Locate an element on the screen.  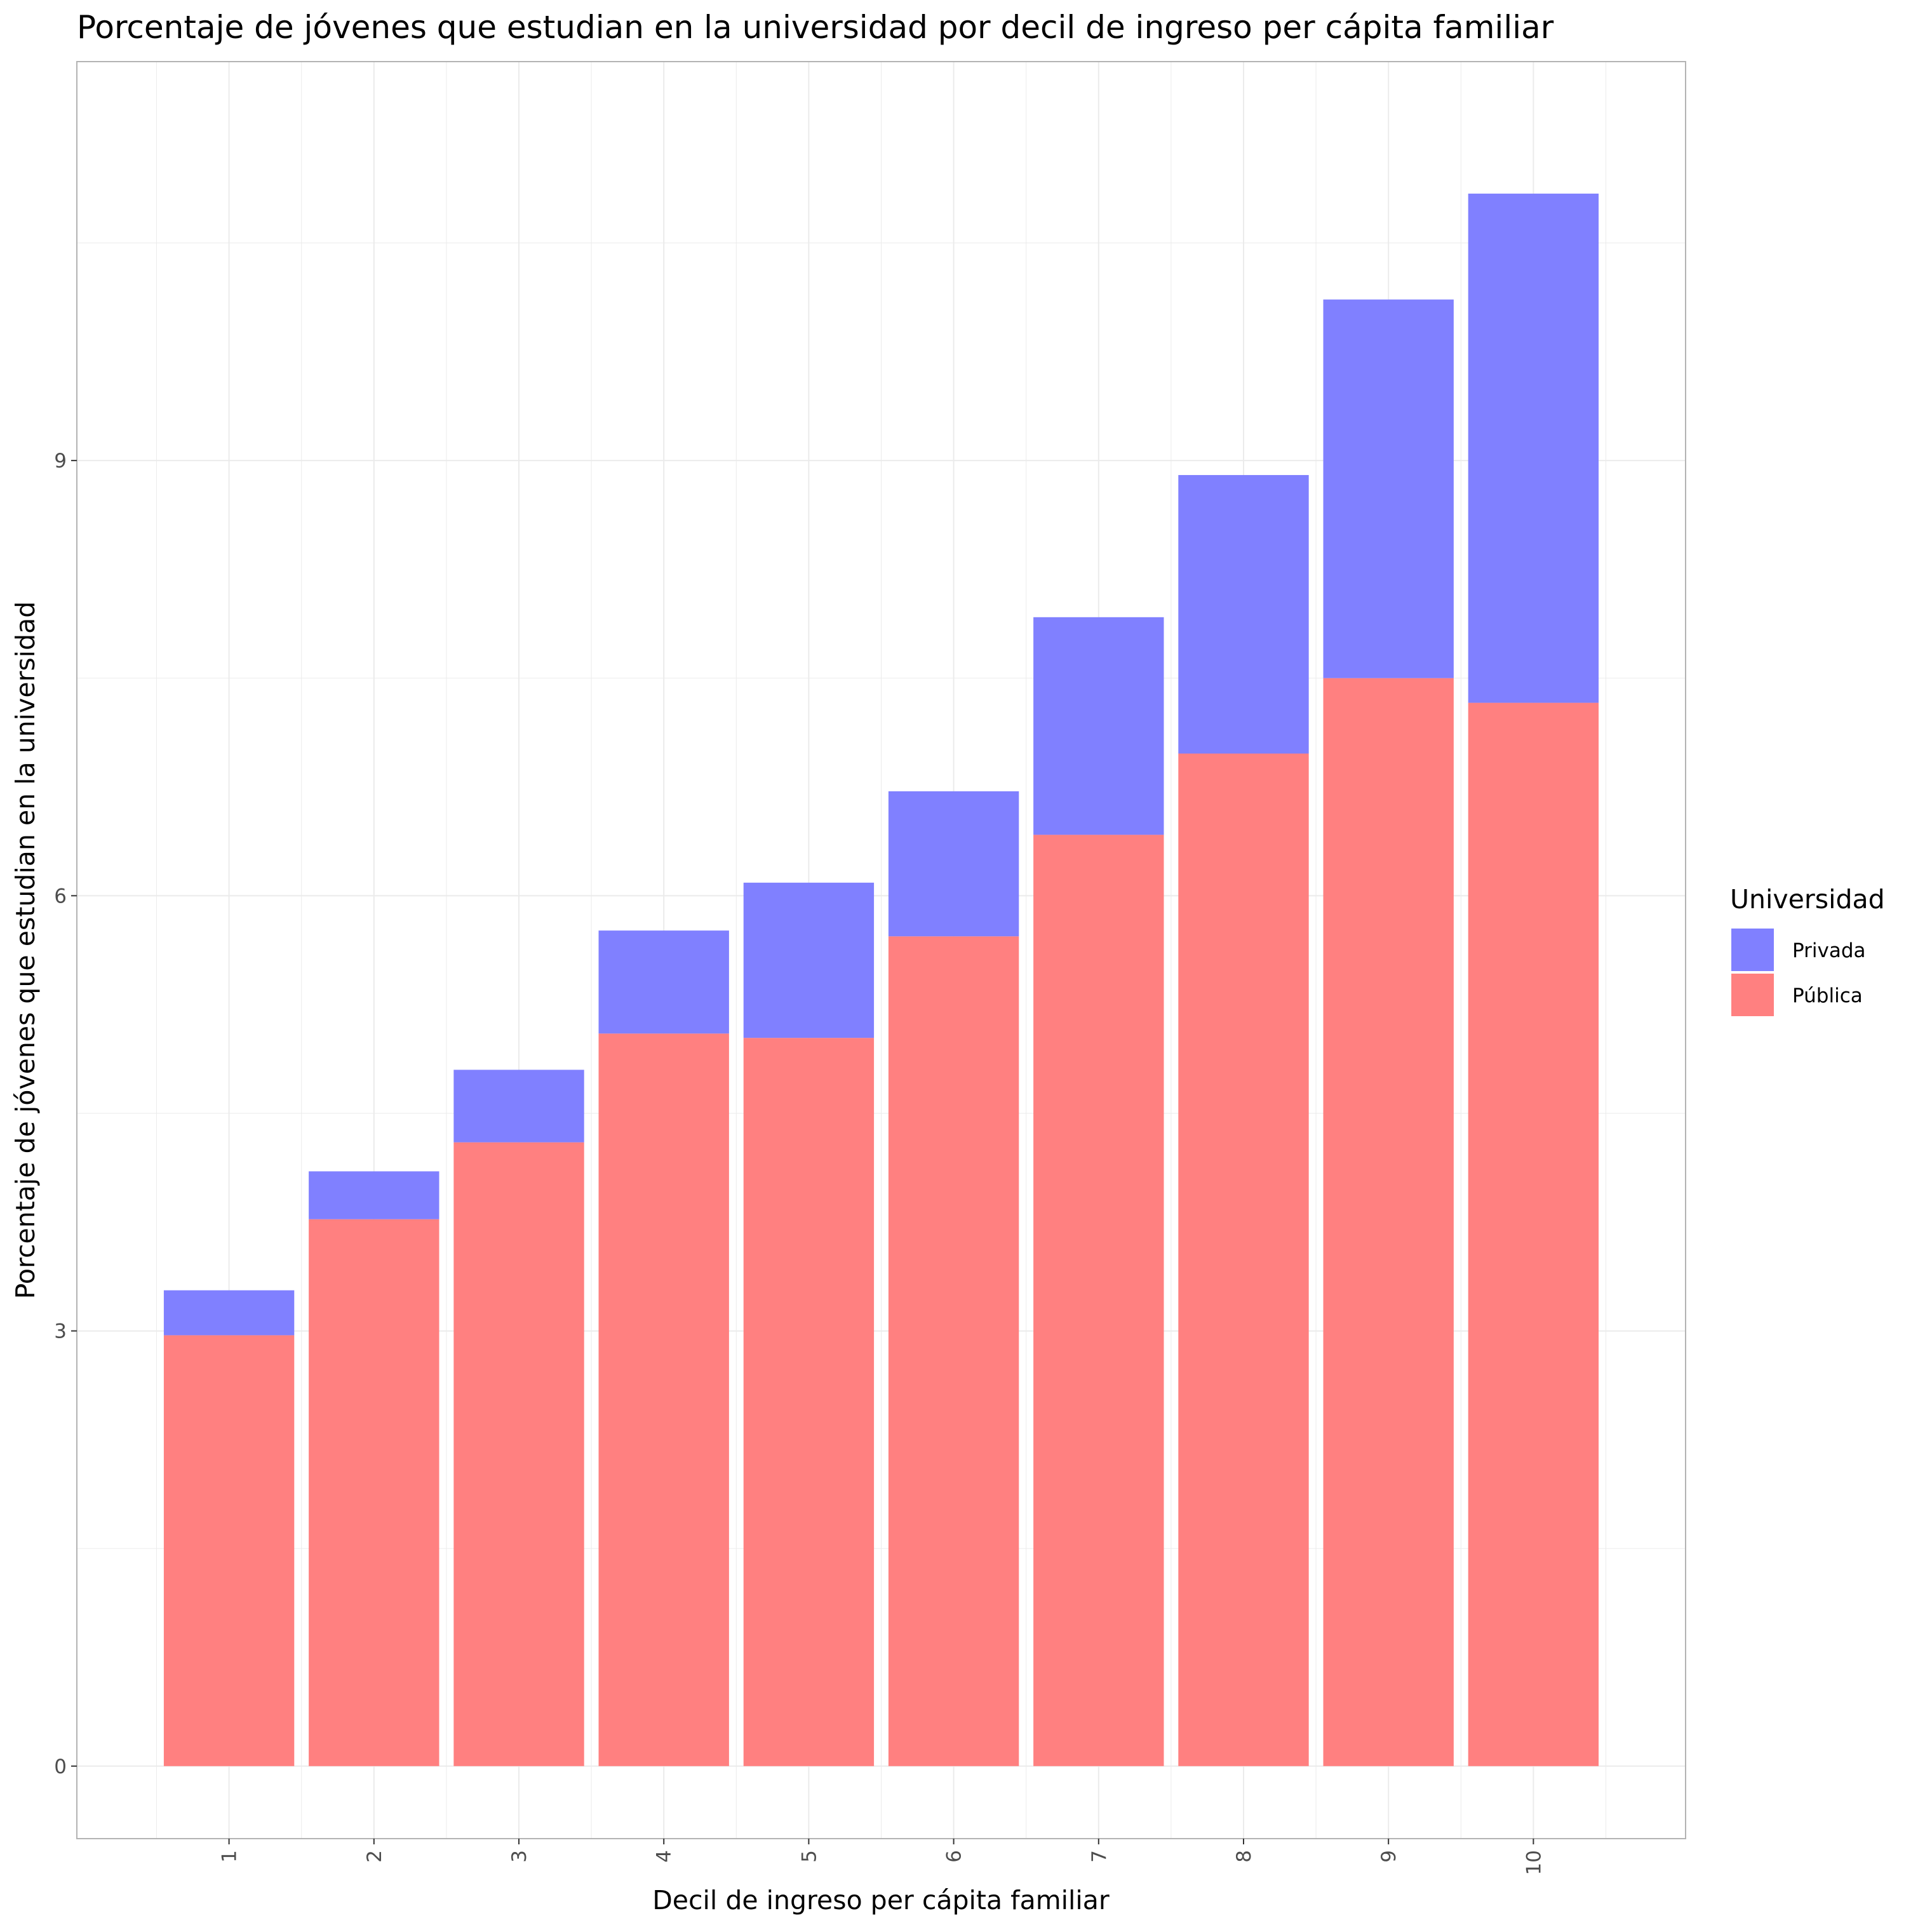
x-tick-label: 5 is located at coordinates (809, 1856).